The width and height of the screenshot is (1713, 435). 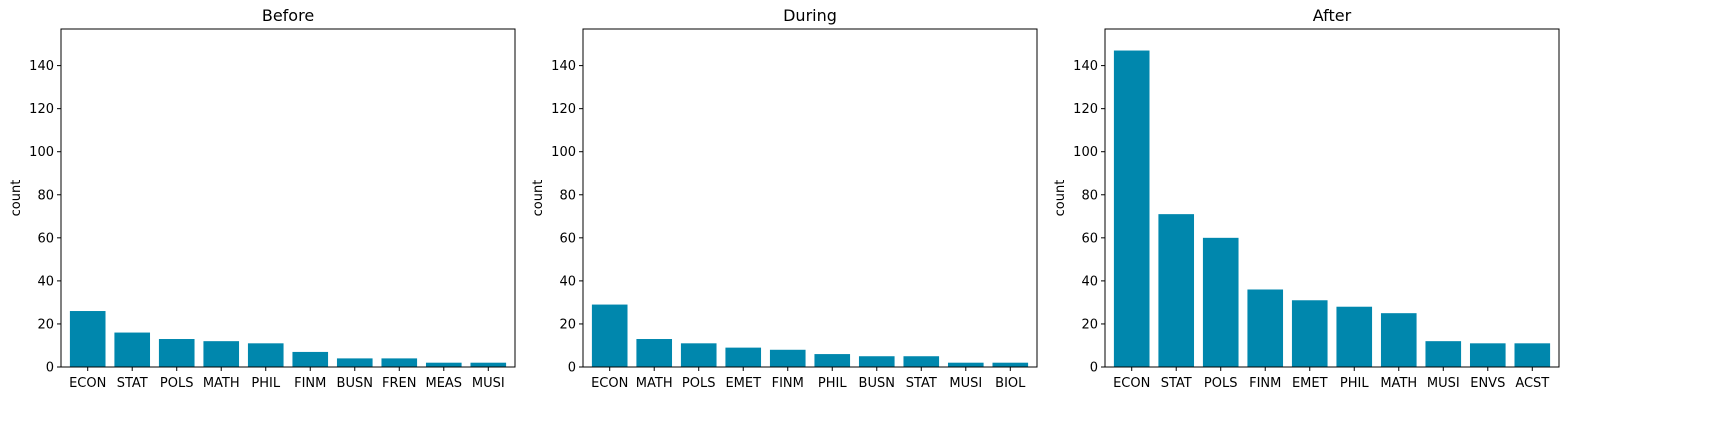 What do you see at coordinates (1010, 383) in the screenshot?
I see `x-tick-label: BIOL` at bounding box center [1010, 383].